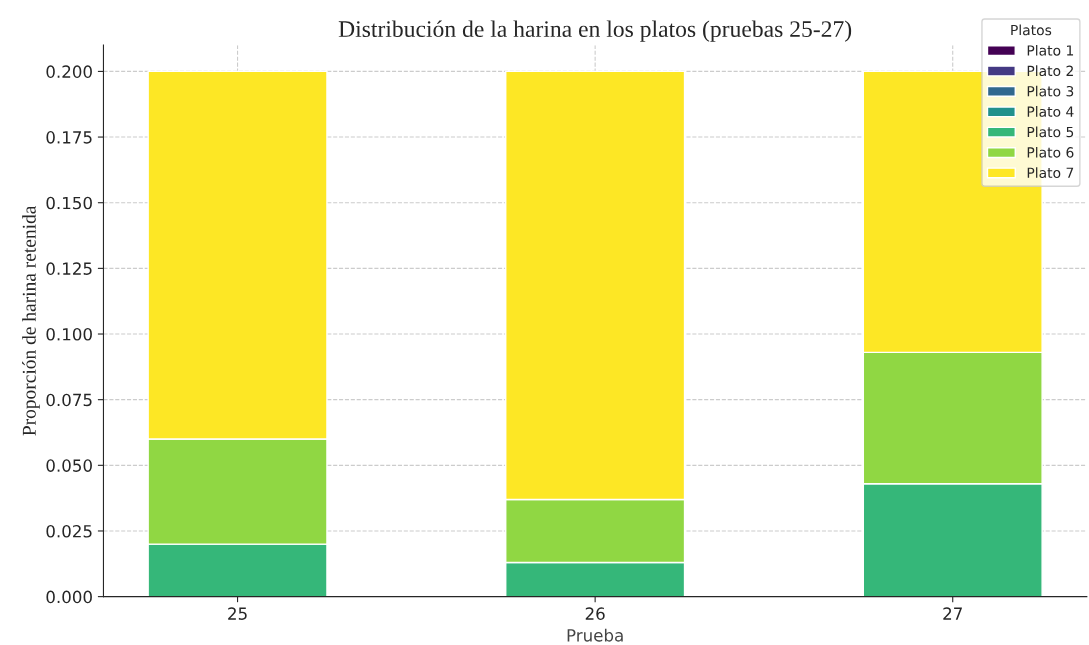 Image resolution: width=1089 pixels, height=645 pixels. What do you see at coordinates (69, 203) in the screenshot?
I see `y-tick-label: 0.150` at bounding box center [69, 203].